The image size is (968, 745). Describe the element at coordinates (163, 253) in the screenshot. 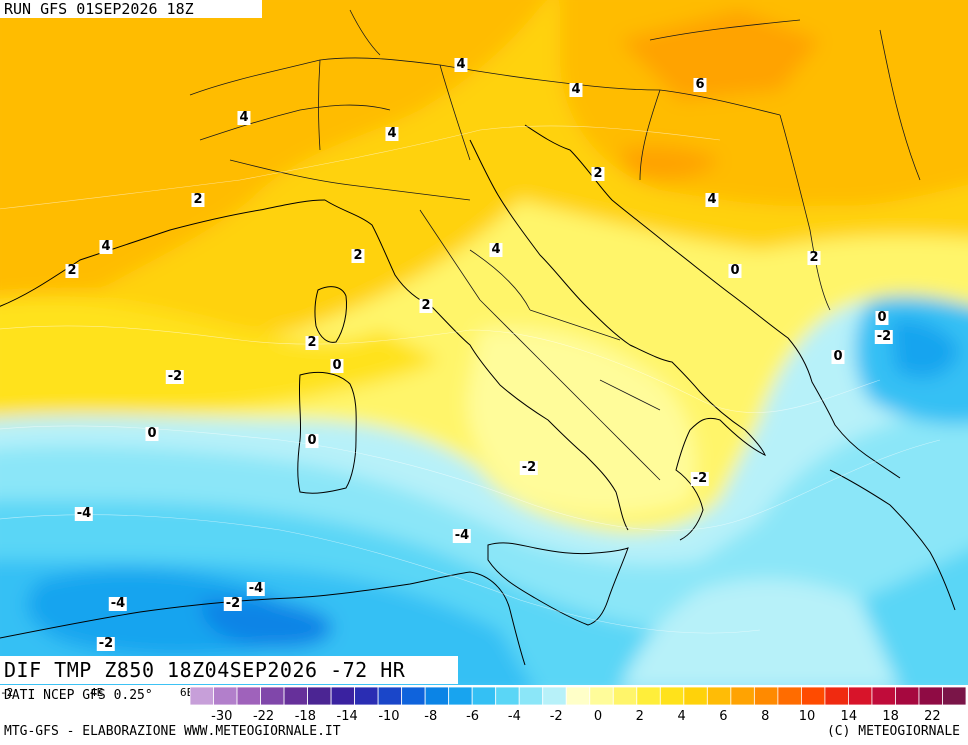

I see `france-coast` at that location.